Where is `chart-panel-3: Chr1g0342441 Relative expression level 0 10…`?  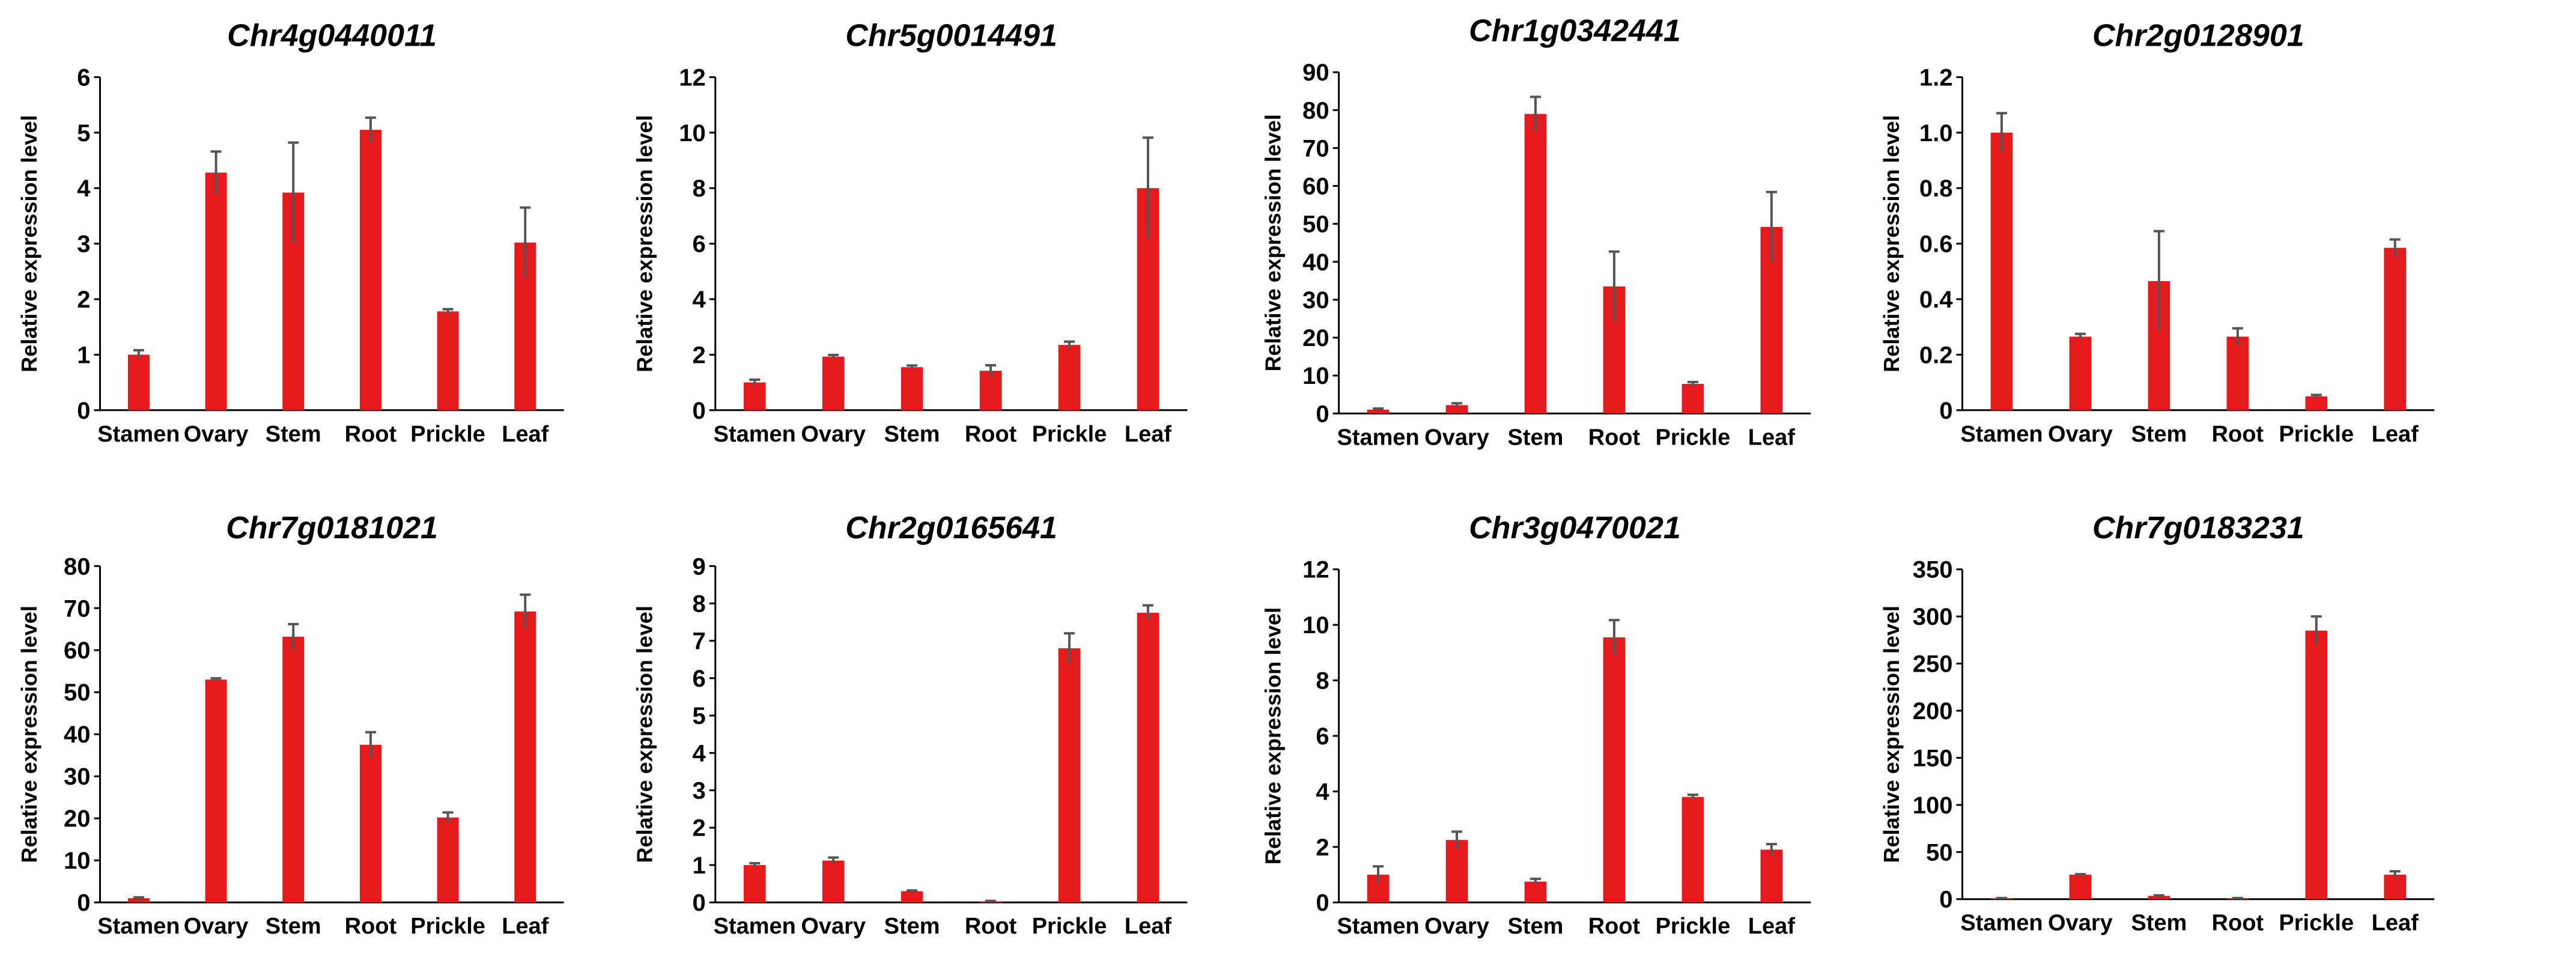 chart-panel-3: Chr1g0342441 Relative expression level 0 10… is located at coordinates (1535, 231).